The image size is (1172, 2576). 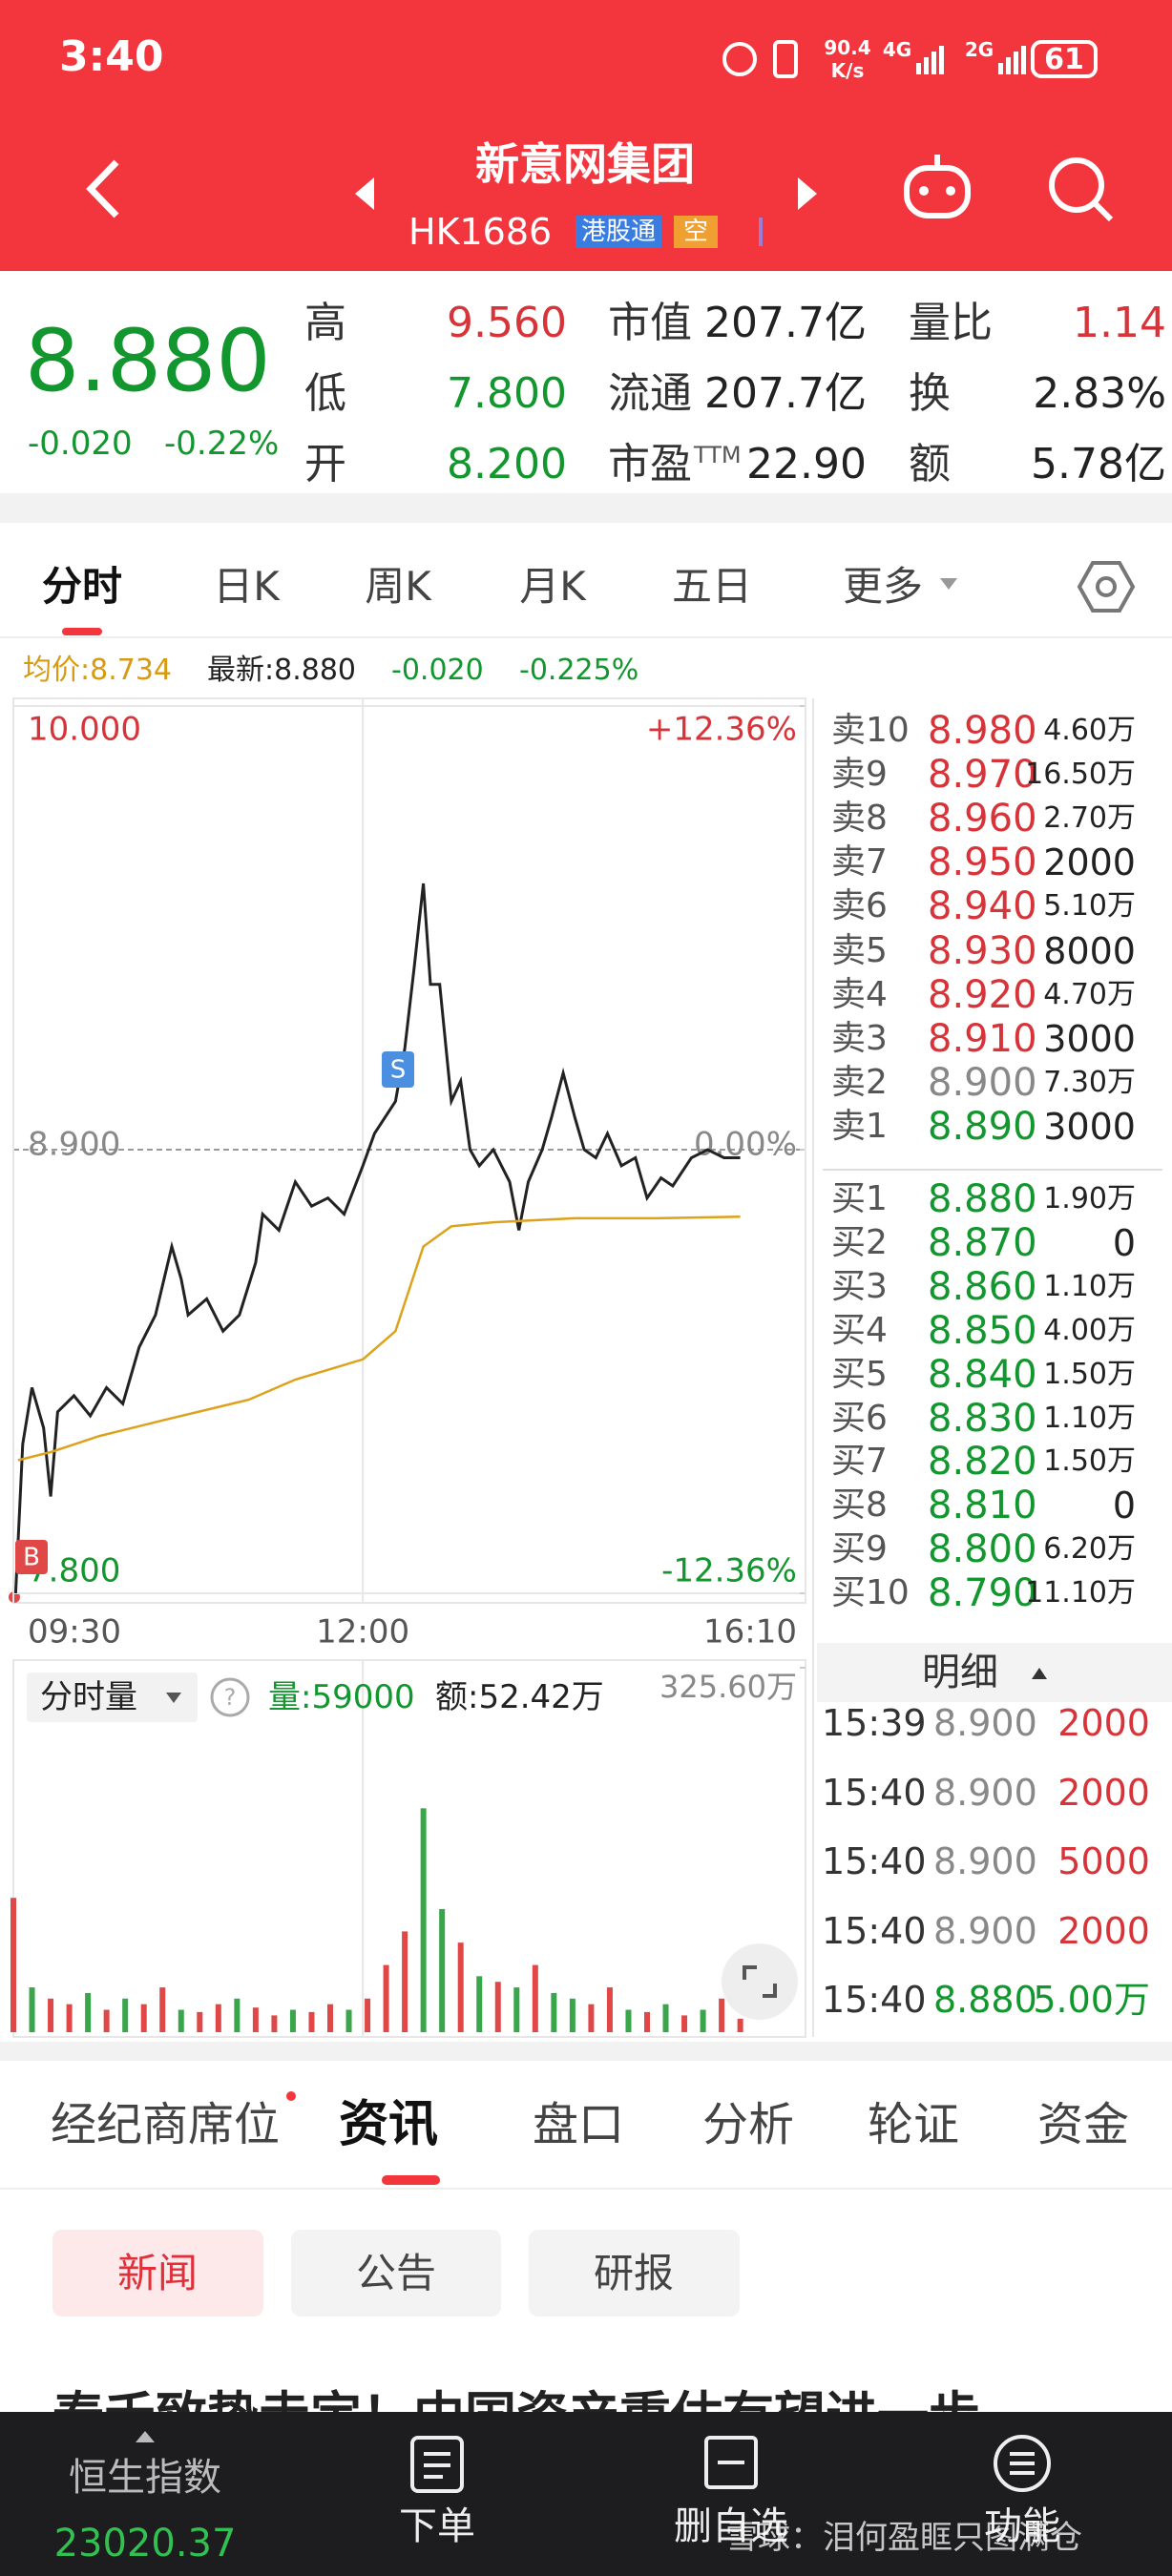 What do you see at coordinates (148, 361) in the screenshot?
I see `last-price: 8.880` at bounding box center [148, 361].